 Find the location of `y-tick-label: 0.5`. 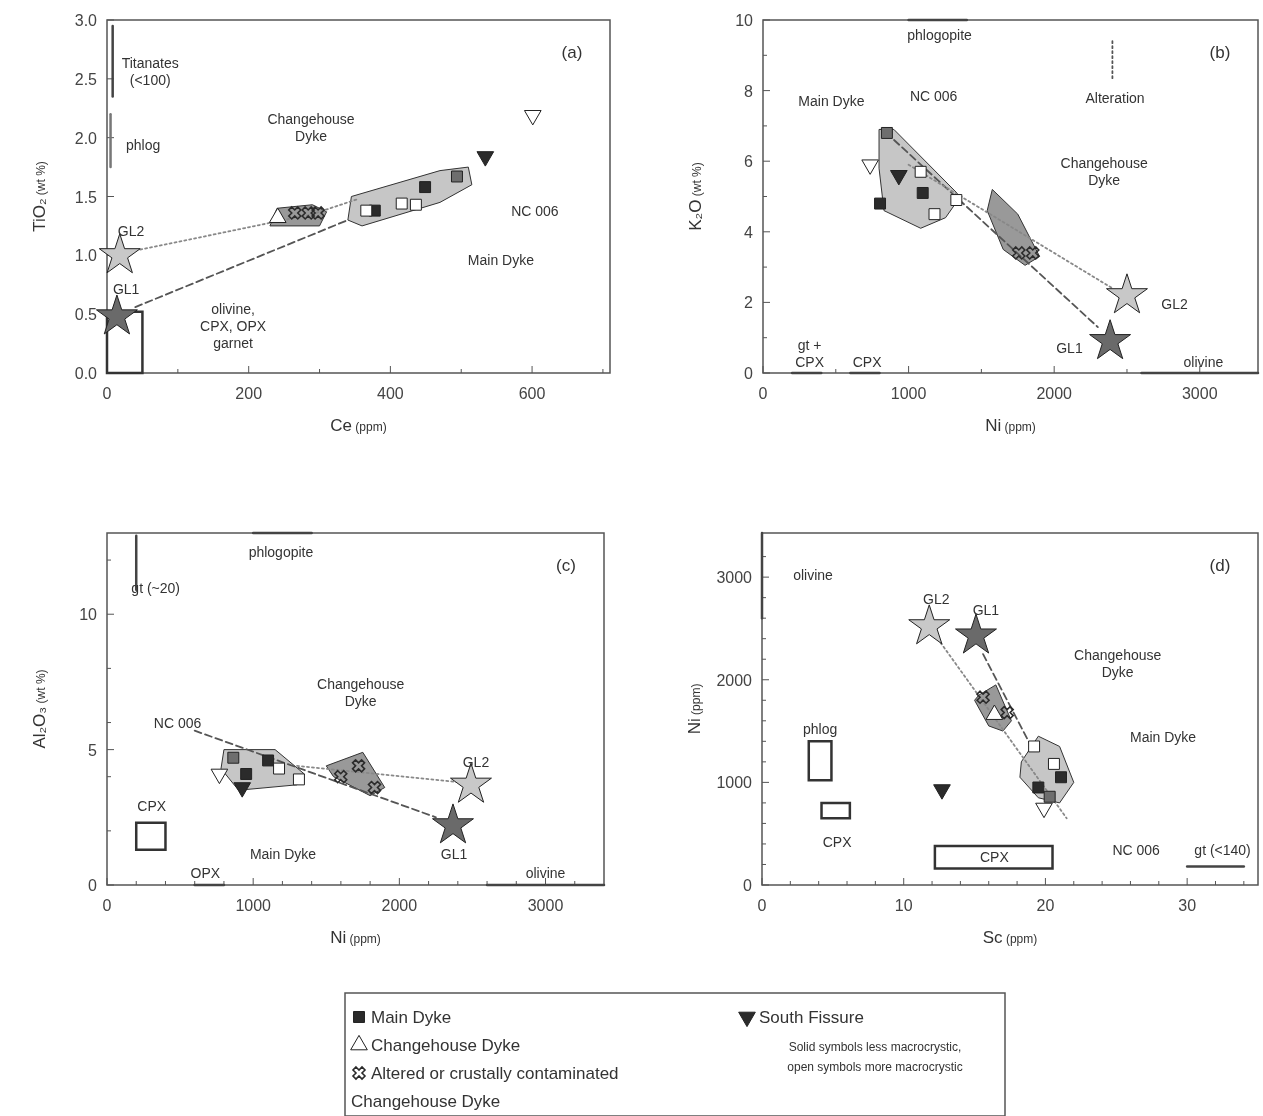

y-tick-label: 0.5 is located at coordinates (86, 315).